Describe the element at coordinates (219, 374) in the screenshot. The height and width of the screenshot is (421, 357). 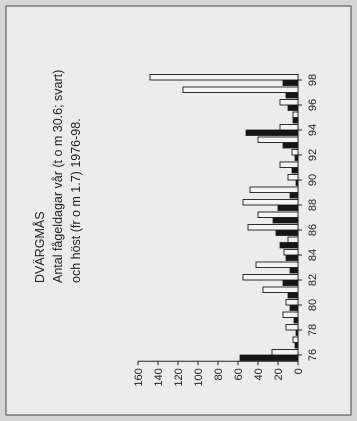
I see `value-tick-label: 80` at that location.